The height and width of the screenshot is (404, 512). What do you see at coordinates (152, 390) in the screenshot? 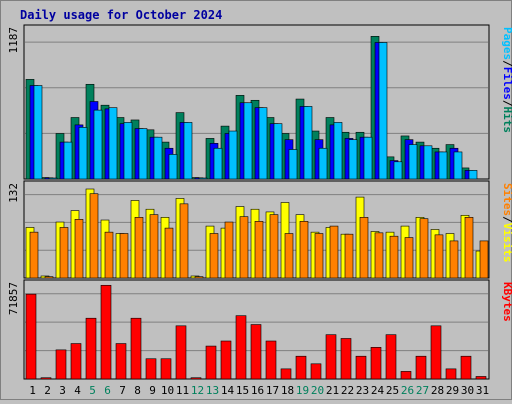
I see `x-tick-label: 9` at bounding box center [152, 390].